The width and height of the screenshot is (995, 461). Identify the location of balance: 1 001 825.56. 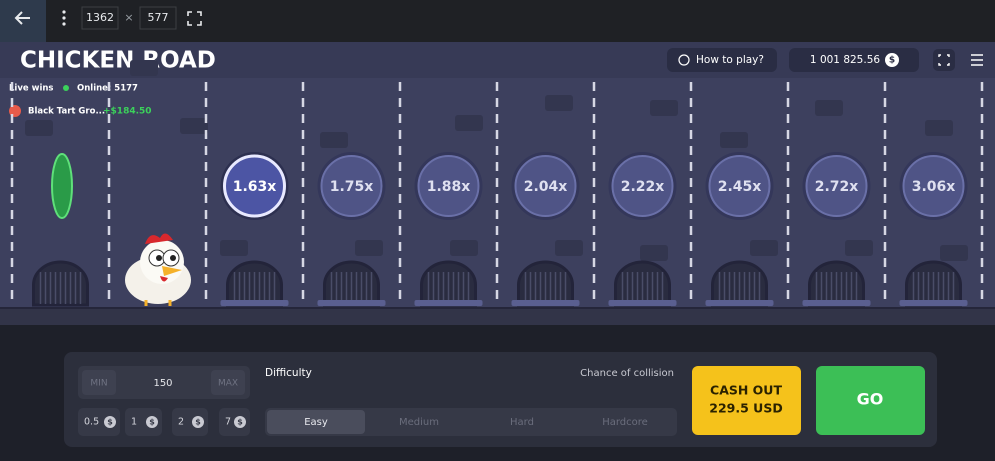
(845, 60).